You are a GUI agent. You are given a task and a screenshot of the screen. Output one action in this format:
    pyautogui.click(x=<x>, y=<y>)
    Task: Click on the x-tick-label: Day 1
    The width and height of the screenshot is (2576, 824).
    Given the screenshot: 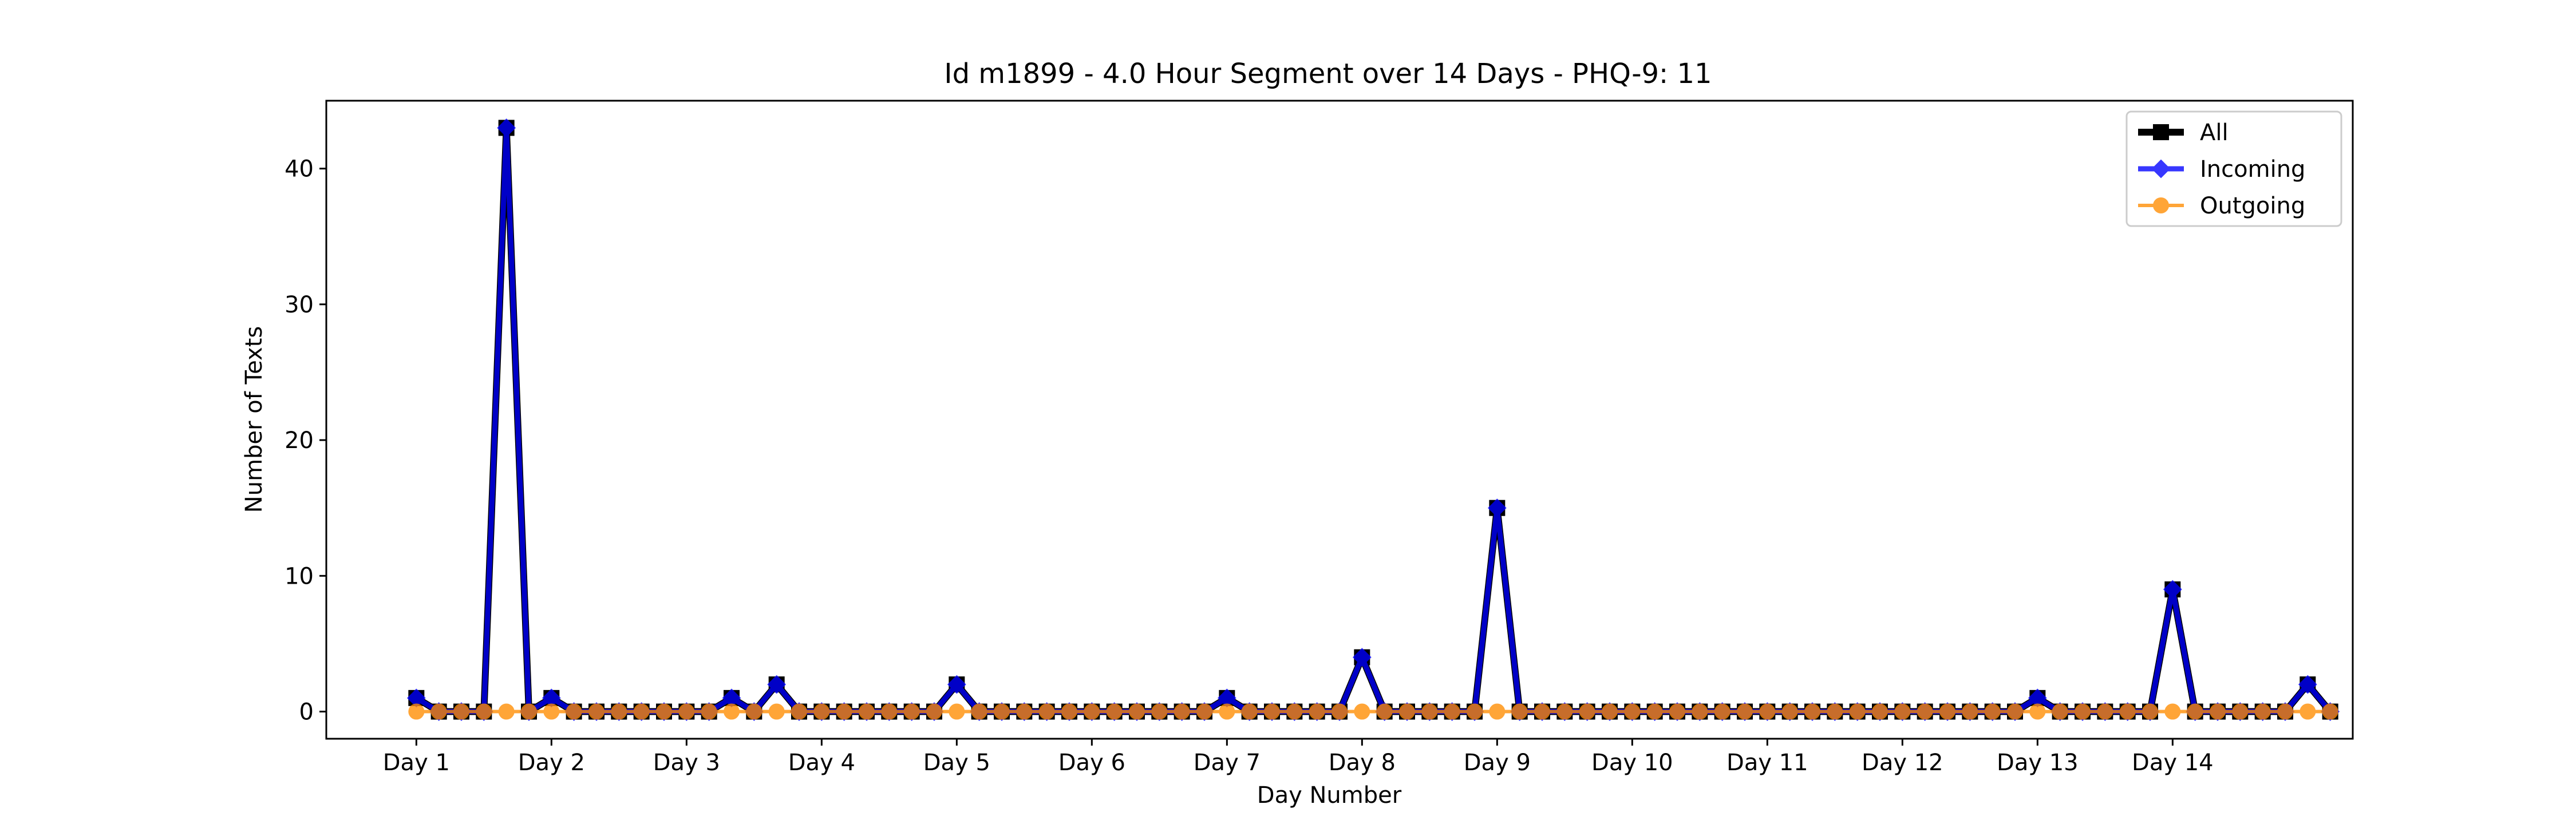 What is the action you would take?
    pyautogui.click(x=416, y=763)
    